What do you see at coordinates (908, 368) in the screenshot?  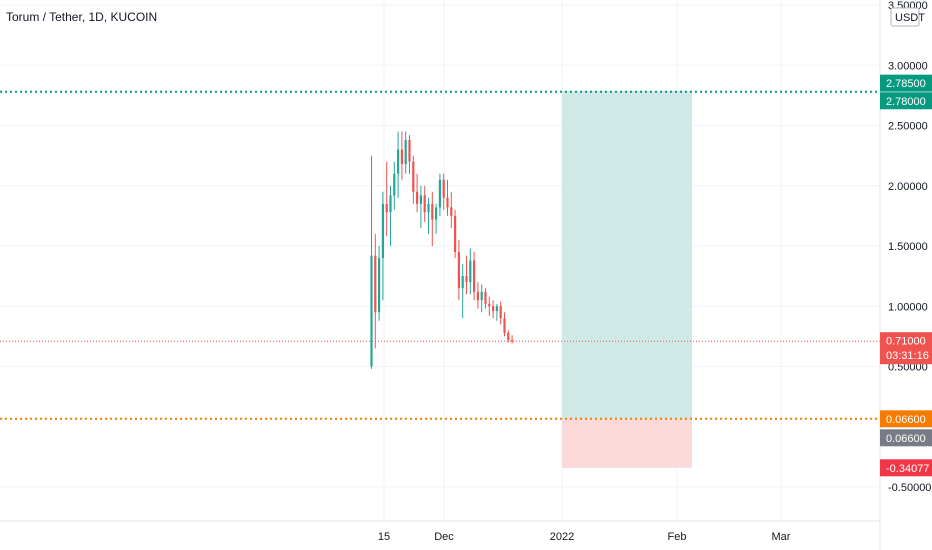 I see `price-axis-label: 0.50000` at bounding box center [908, 368].